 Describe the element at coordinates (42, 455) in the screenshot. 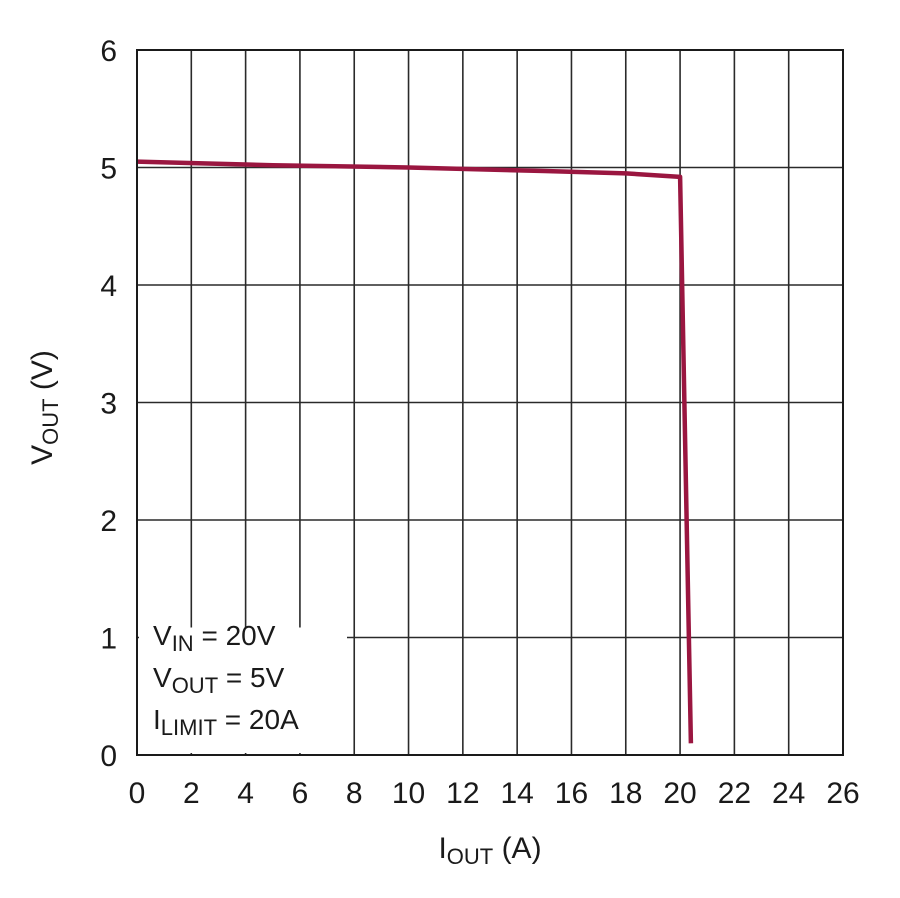

I see `y-axis-title-main: V` at that location.